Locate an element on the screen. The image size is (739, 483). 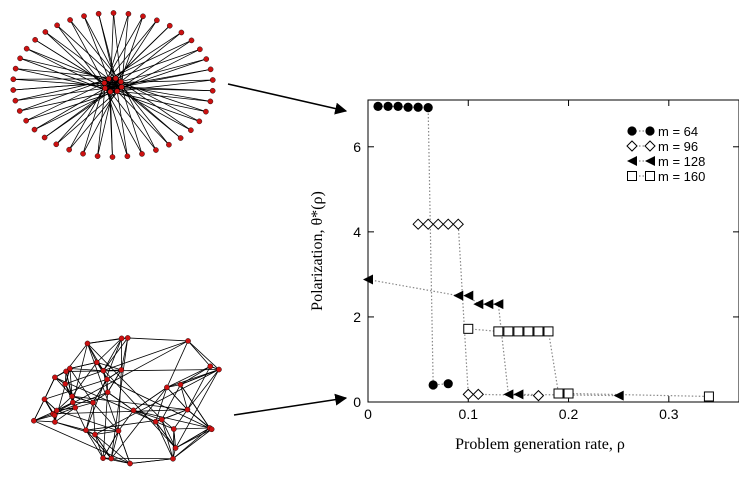
star-network-diagram is located at coordinates (113, 85).